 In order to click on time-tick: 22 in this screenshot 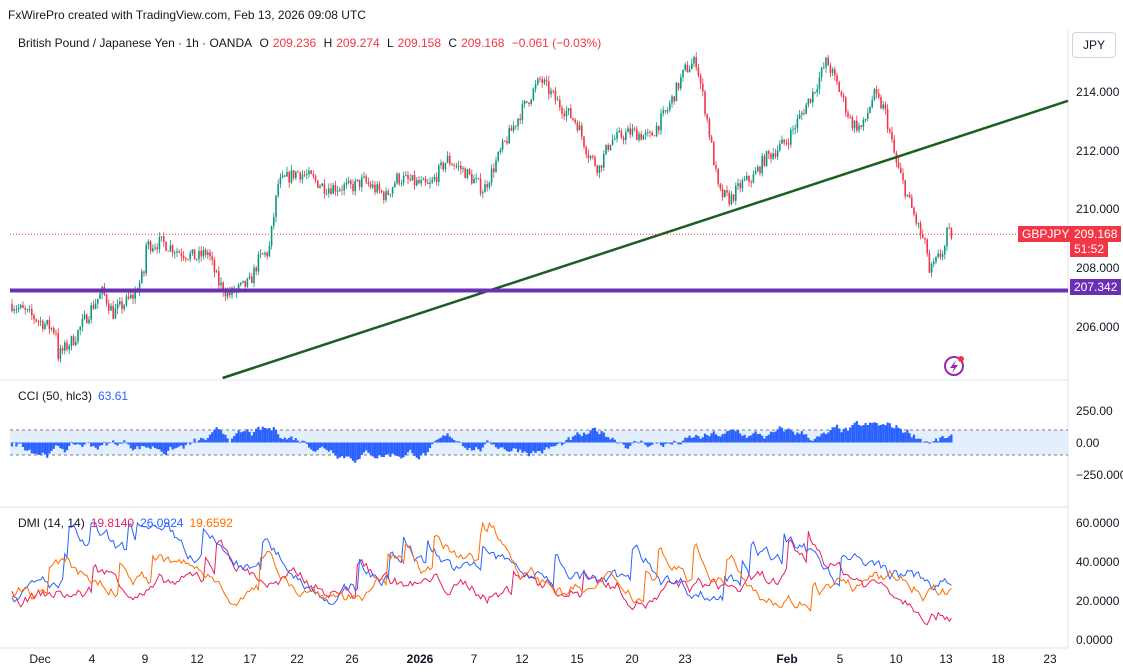, I will do `click(297, 659)`.